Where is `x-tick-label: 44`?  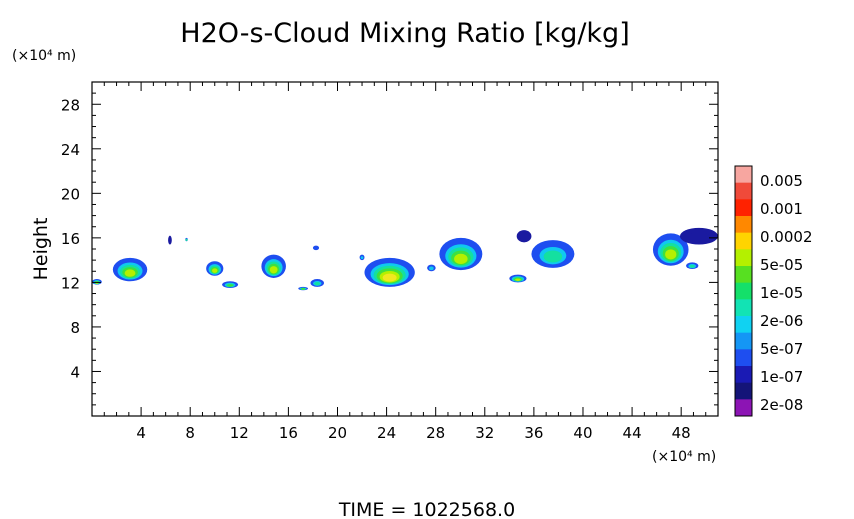
x-tick-label: 44 is located at coordinates (632, 433).